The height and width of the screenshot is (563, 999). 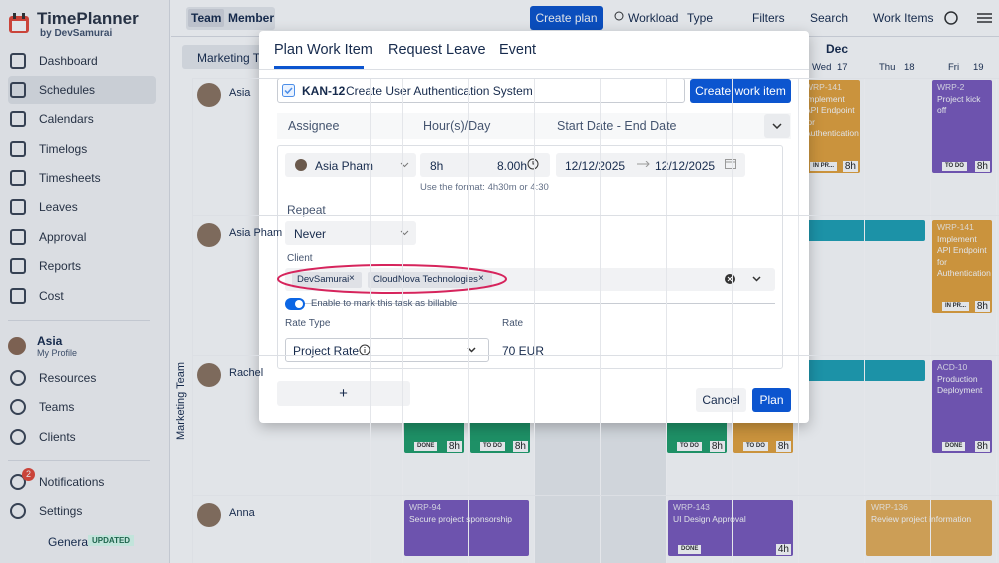 I want to click on tab: Member, so click(x=251, y=18).